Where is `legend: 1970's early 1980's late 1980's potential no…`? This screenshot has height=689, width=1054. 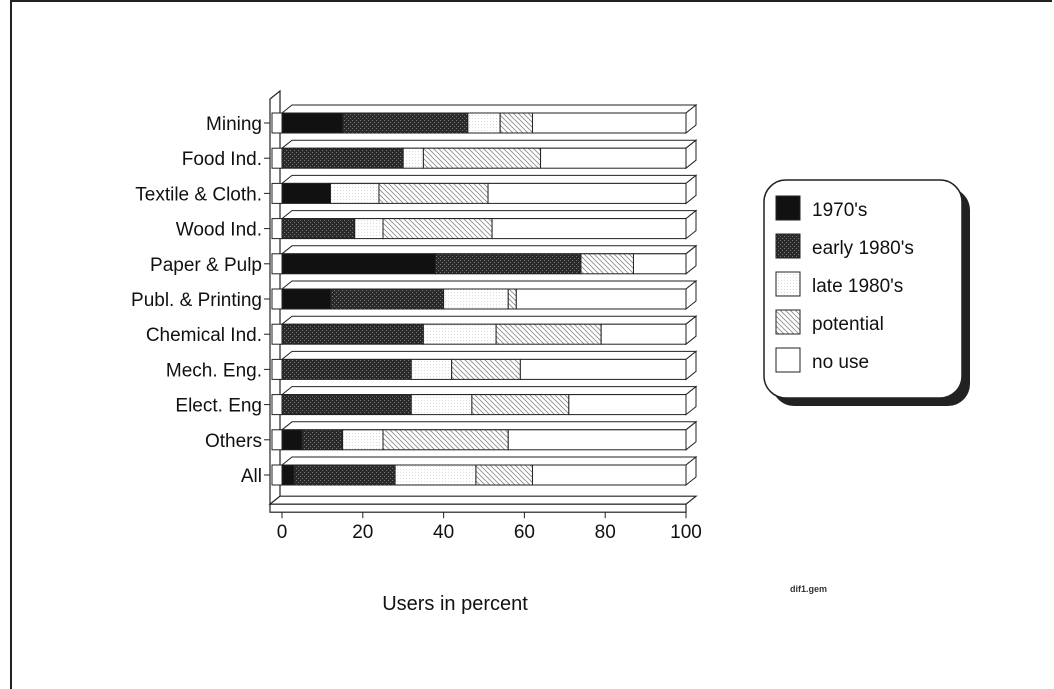
legend: 1970's early 1980's late 1980's potential no… is located at coordinates (866, 292).